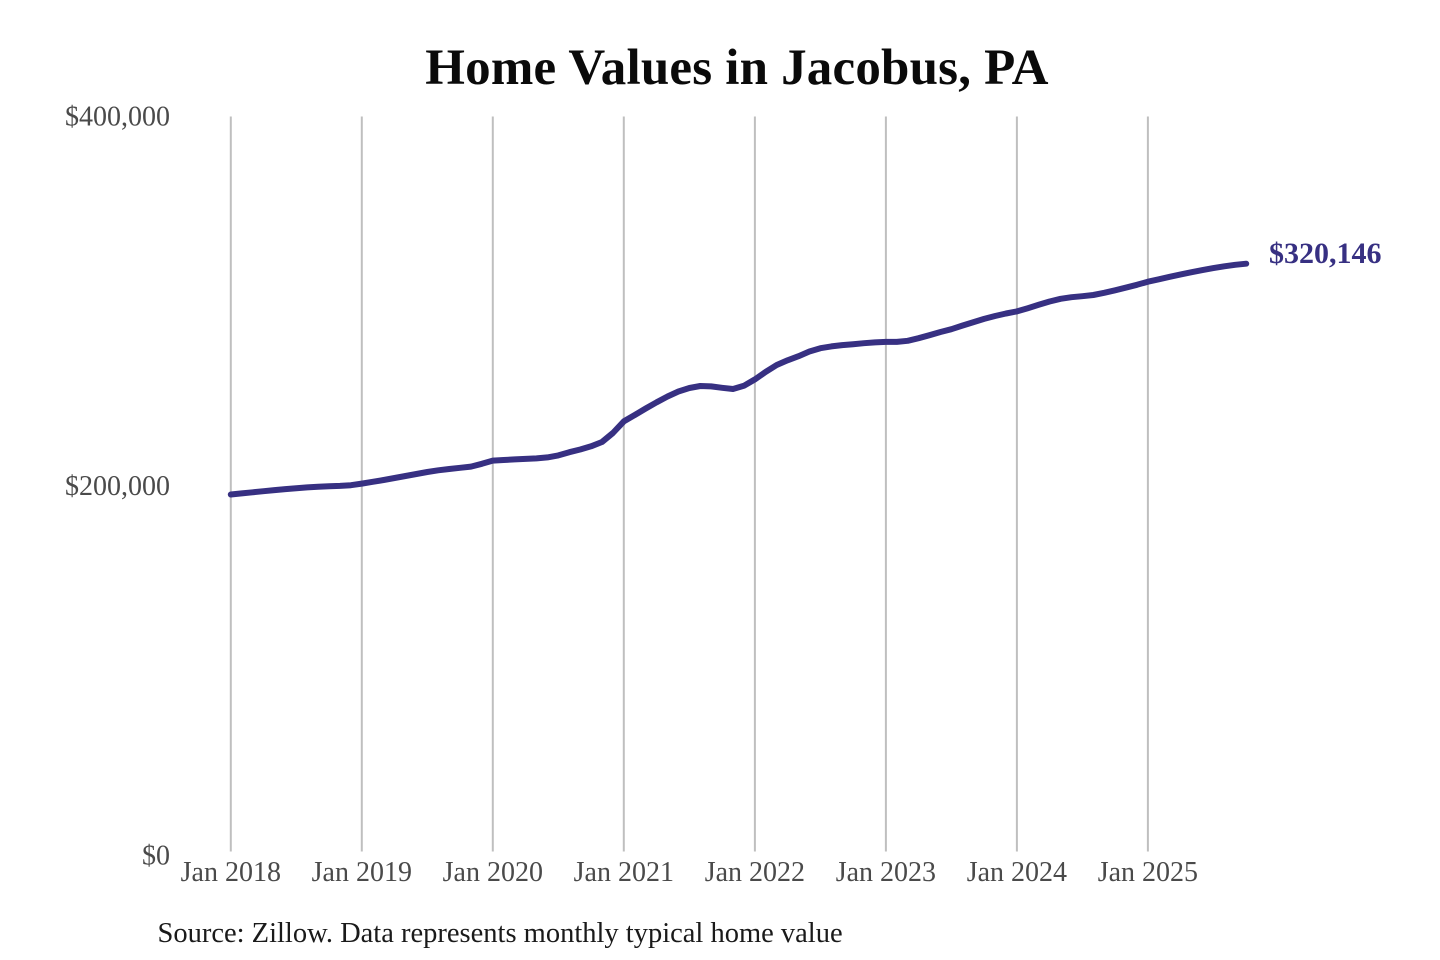  Describe the element at coordinates (624, 872) in the screenshot. I see `svg-text: Jan 2021` at that location.